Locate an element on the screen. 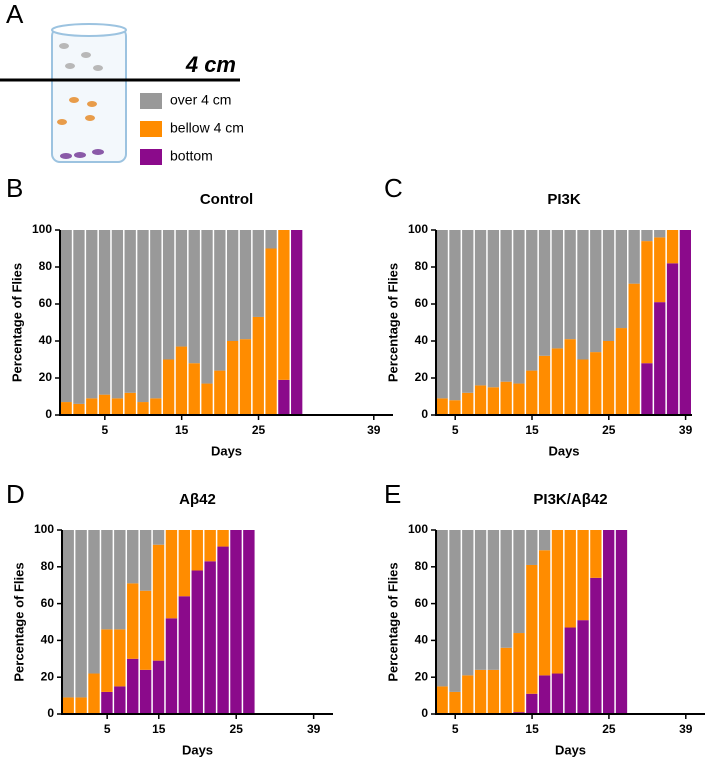  legend-label: bellow 4 cm is located at coordinates (207, 128).